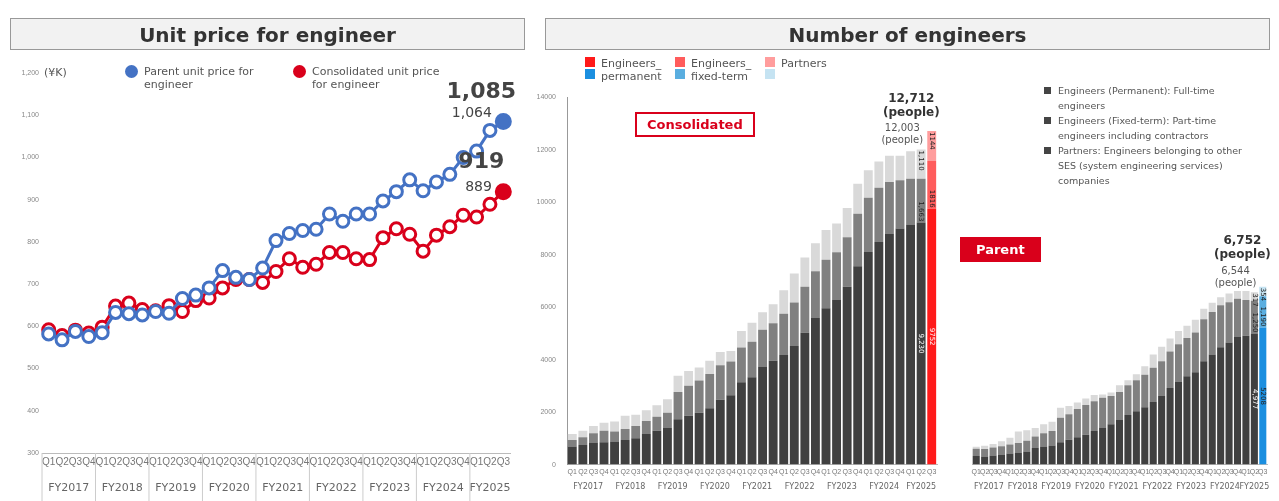 This screenshot has height=501, width=1279. Describe the element at coordinates (376, 78) in the screenshot. I see `legend-label: Consolidated unit price for engineer` at that location.